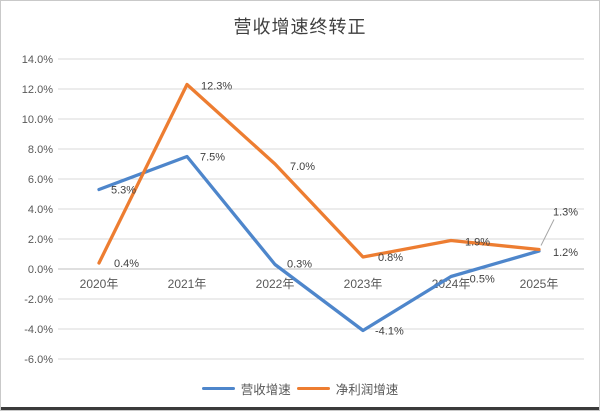  What do you see at coordinates (313, 388) in the screenshot?
I see `net-profit-growth-legend-swatch` at bounding box center [313, 388].